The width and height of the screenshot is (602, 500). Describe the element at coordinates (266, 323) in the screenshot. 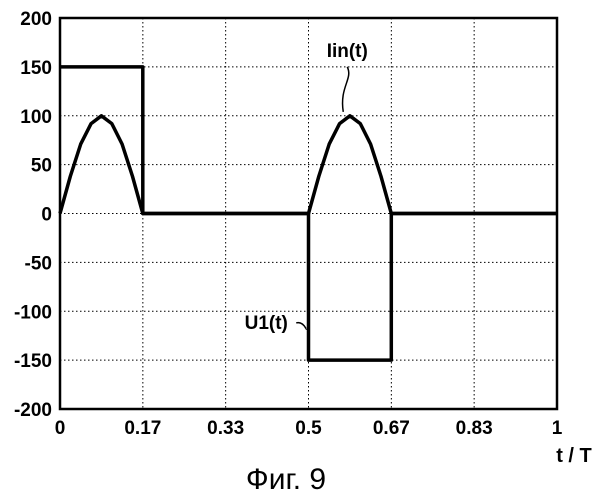

I see `annotation-u1-label: U1(t)` at that location.